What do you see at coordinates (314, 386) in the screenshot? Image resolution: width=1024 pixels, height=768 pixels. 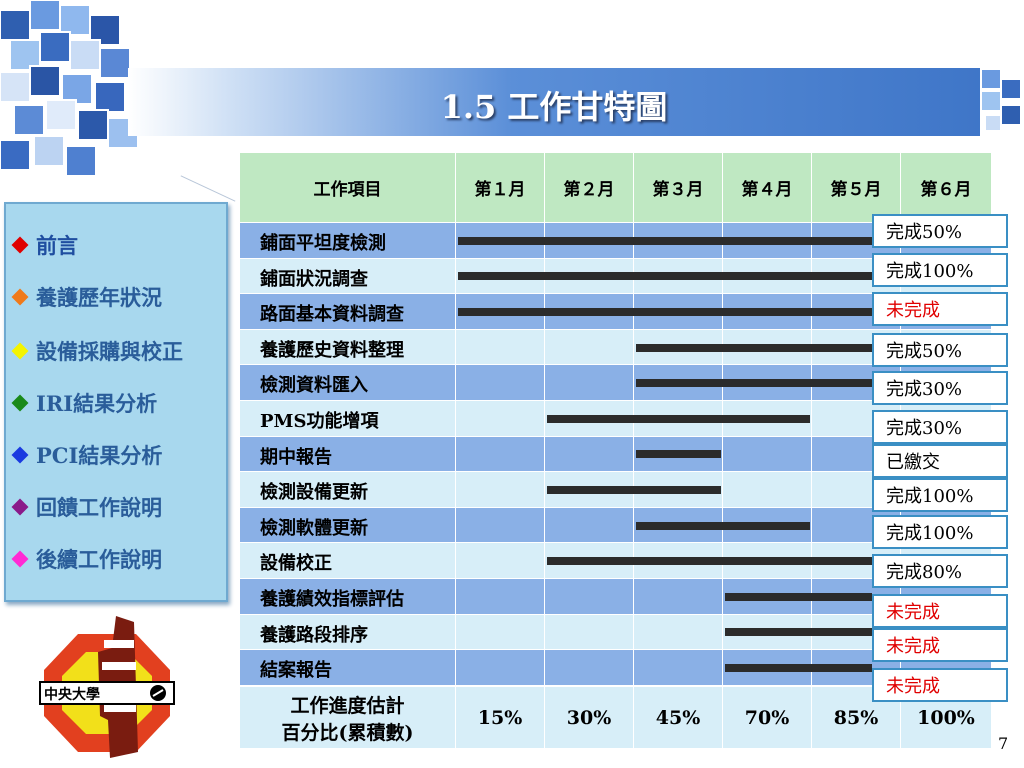 I see `task-name: 檢測資料匯入` at bounding box center [314, 386].